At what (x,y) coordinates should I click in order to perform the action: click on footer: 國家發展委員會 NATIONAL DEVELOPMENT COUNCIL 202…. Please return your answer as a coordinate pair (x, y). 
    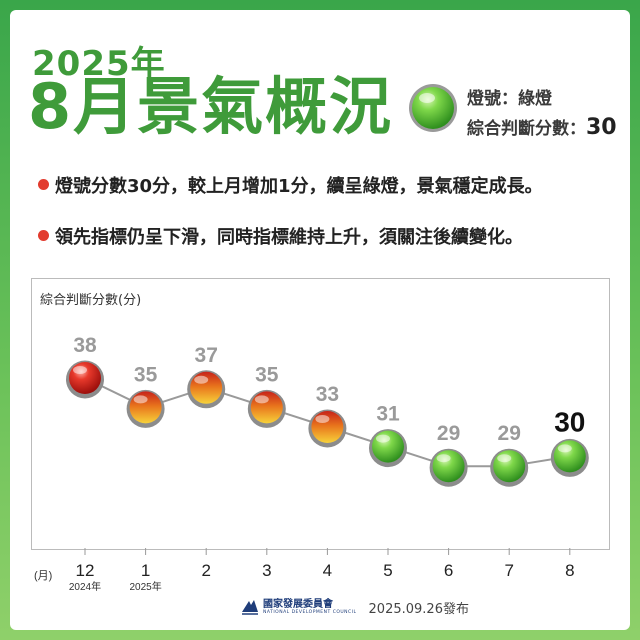
    Looking at the image, I should click on (354, 607).